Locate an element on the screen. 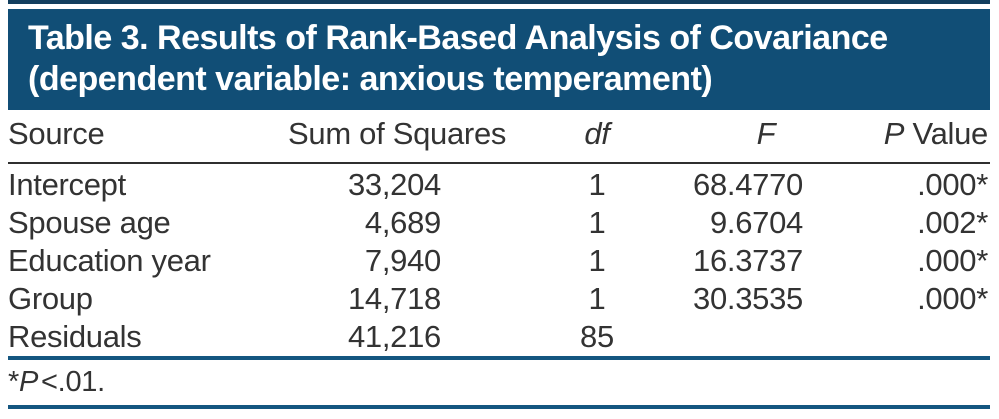 Image resolution: width=999 pixels, height=419 pixels. footnote-top-rule is located at coordinates (499, 358).